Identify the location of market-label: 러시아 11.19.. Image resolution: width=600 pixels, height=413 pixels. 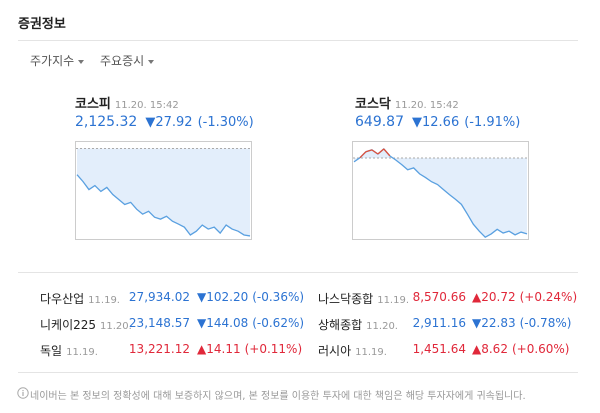
(352, 350).